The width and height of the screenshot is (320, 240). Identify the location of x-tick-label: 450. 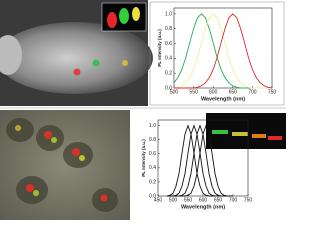
(158, 200).